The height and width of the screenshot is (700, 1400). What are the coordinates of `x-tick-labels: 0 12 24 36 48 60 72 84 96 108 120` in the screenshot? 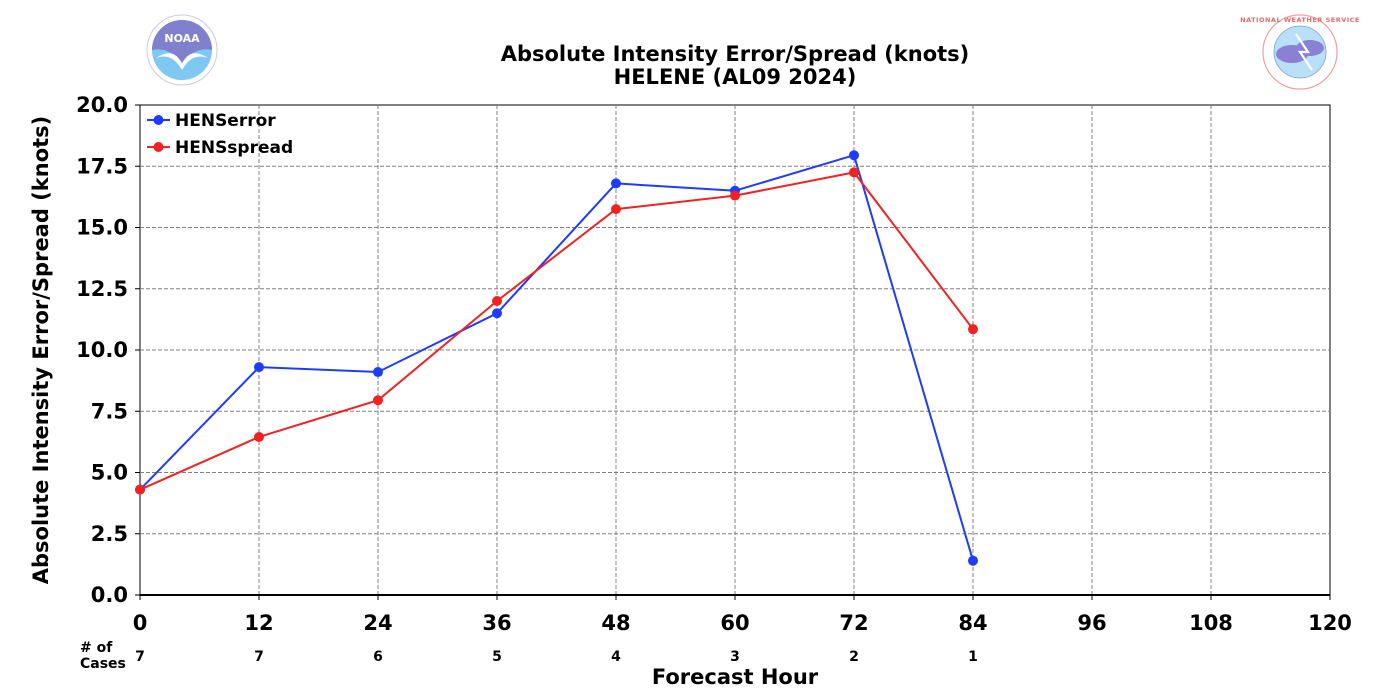 It's located at (742, 623).